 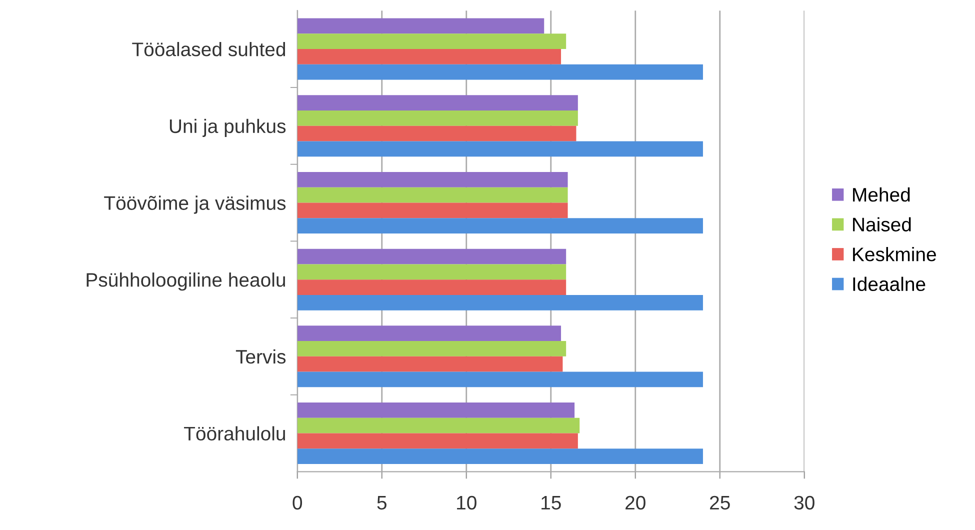 What do you see at coordinates (720, 503) in the screenshot?
I see `x-tick-label: 25` at bounding box center [720, 503].